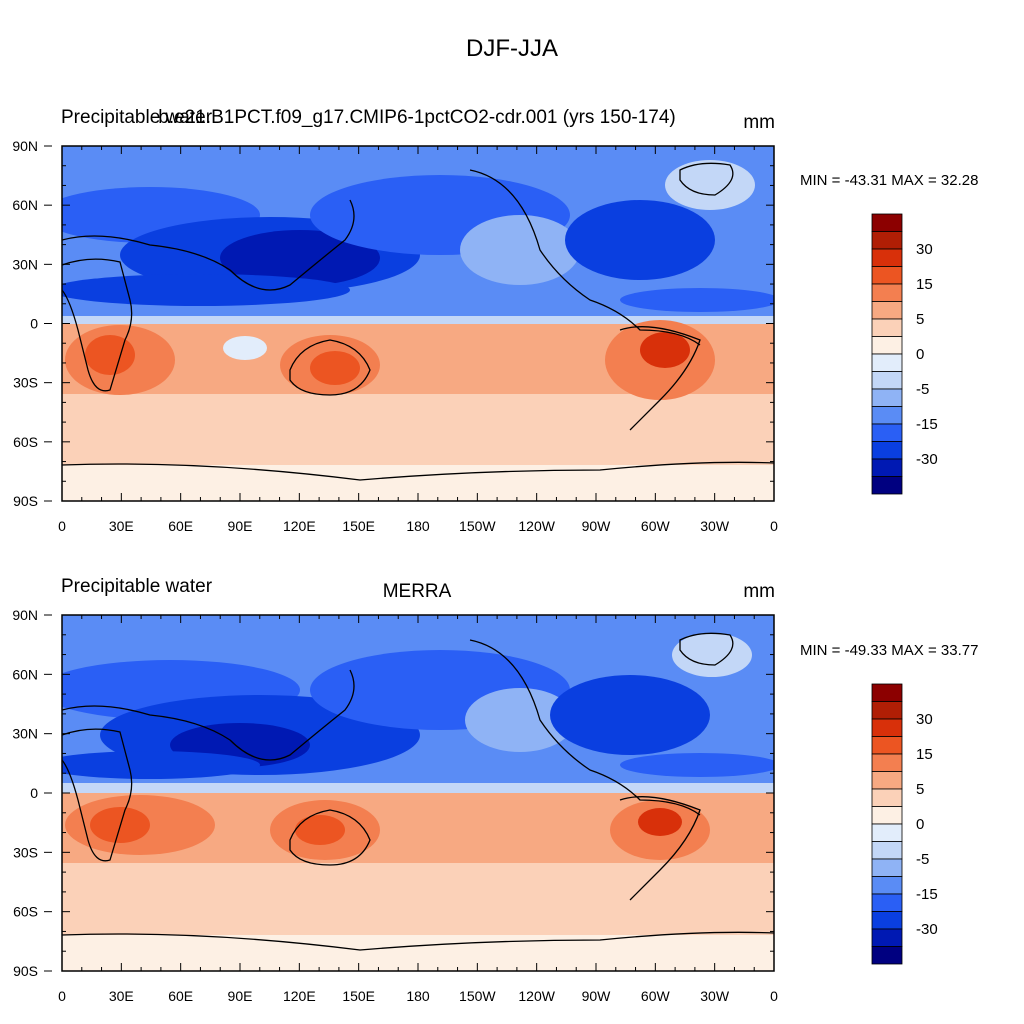  What do you see at coordinates (759, 591) in the screenshot?
I see `panel-2-units: mm` at bounding box center [759, 591].